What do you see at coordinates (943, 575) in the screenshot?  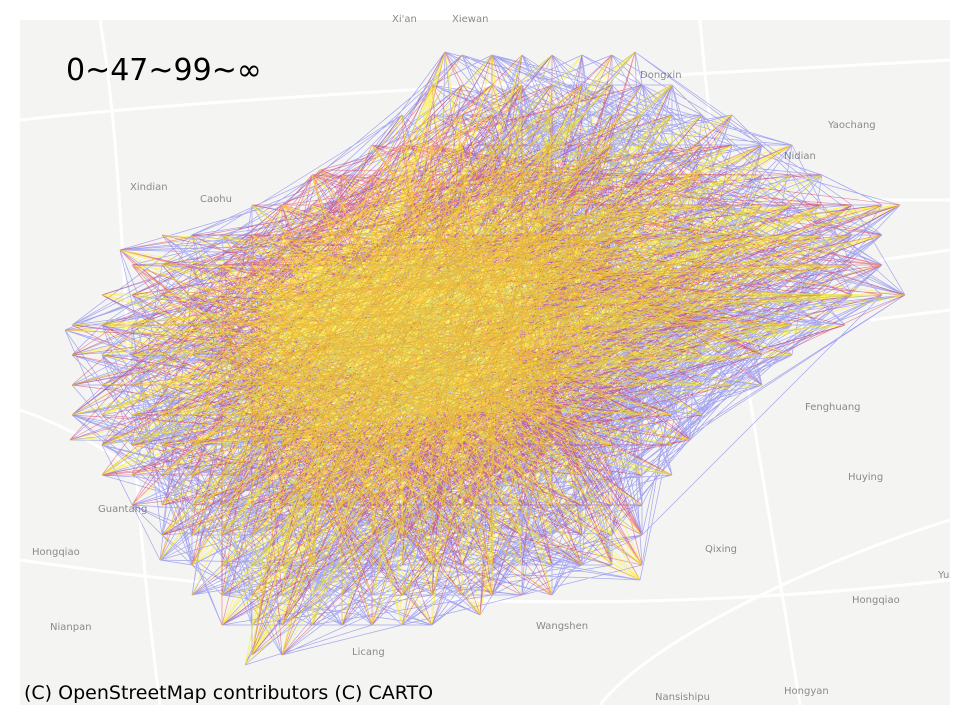 I see `place-label: Yu` at bounding box center [943, 575].